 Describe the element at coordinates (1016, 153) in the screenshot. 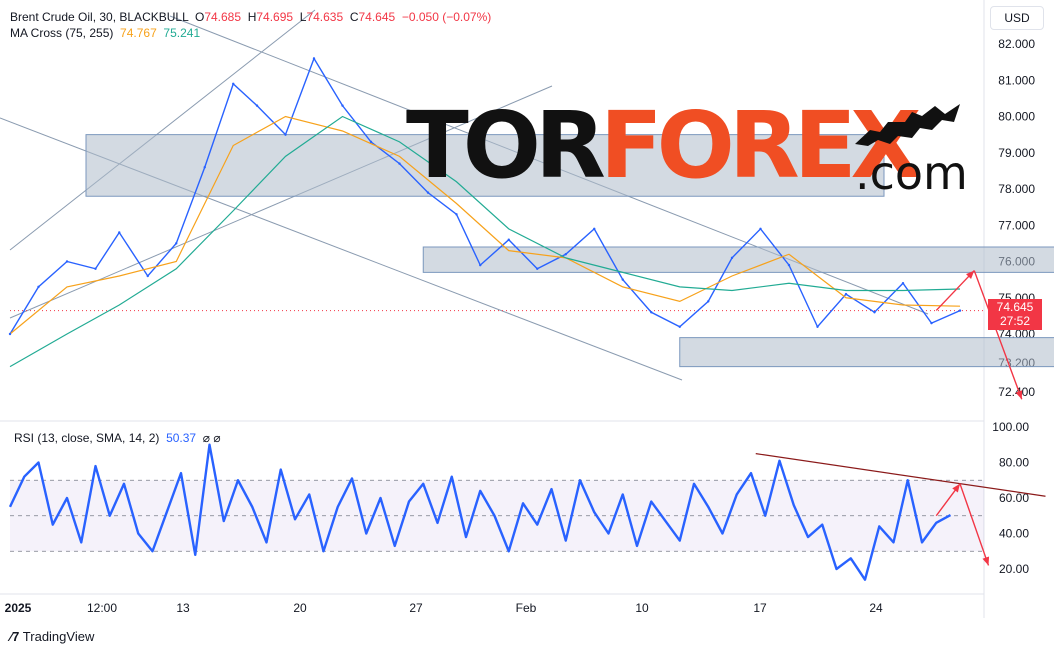

I see `price-axis-tick: 79.000` at that location.